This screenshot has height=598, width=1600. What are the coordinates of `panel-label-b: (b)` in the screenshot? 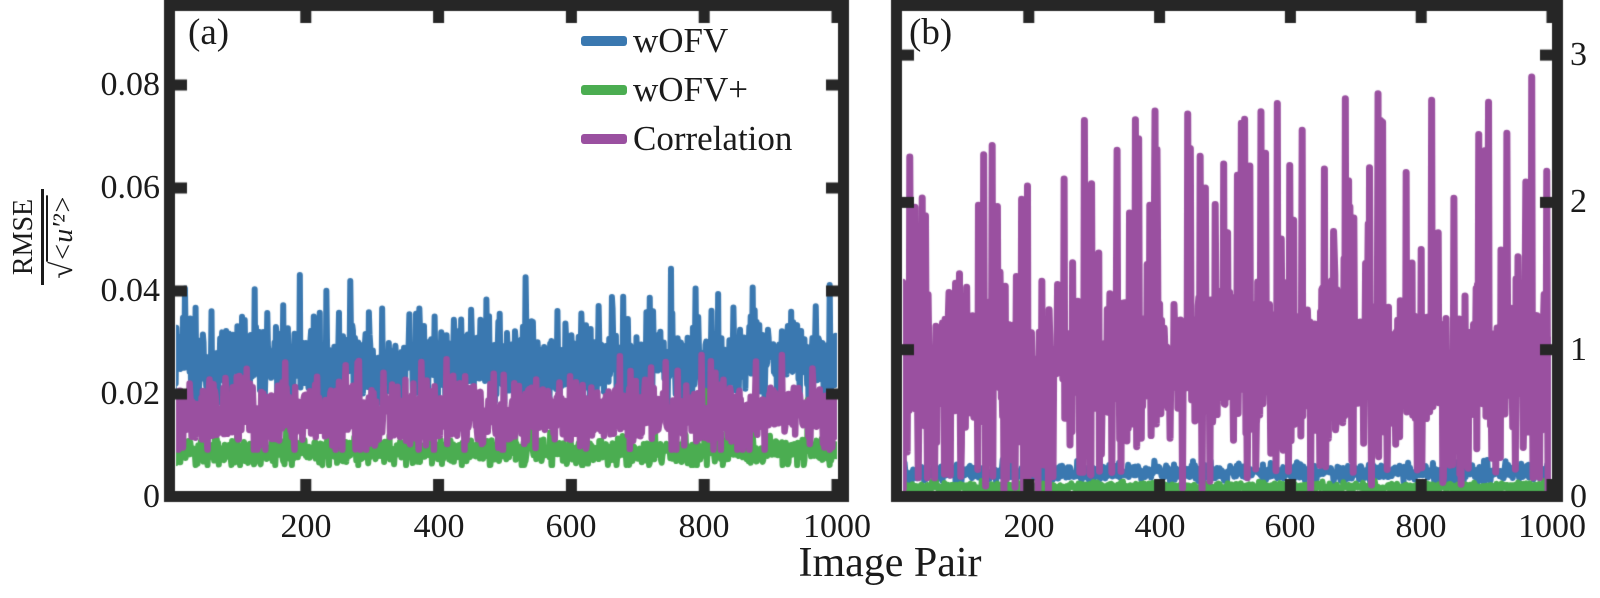 It's located at (931, 32).